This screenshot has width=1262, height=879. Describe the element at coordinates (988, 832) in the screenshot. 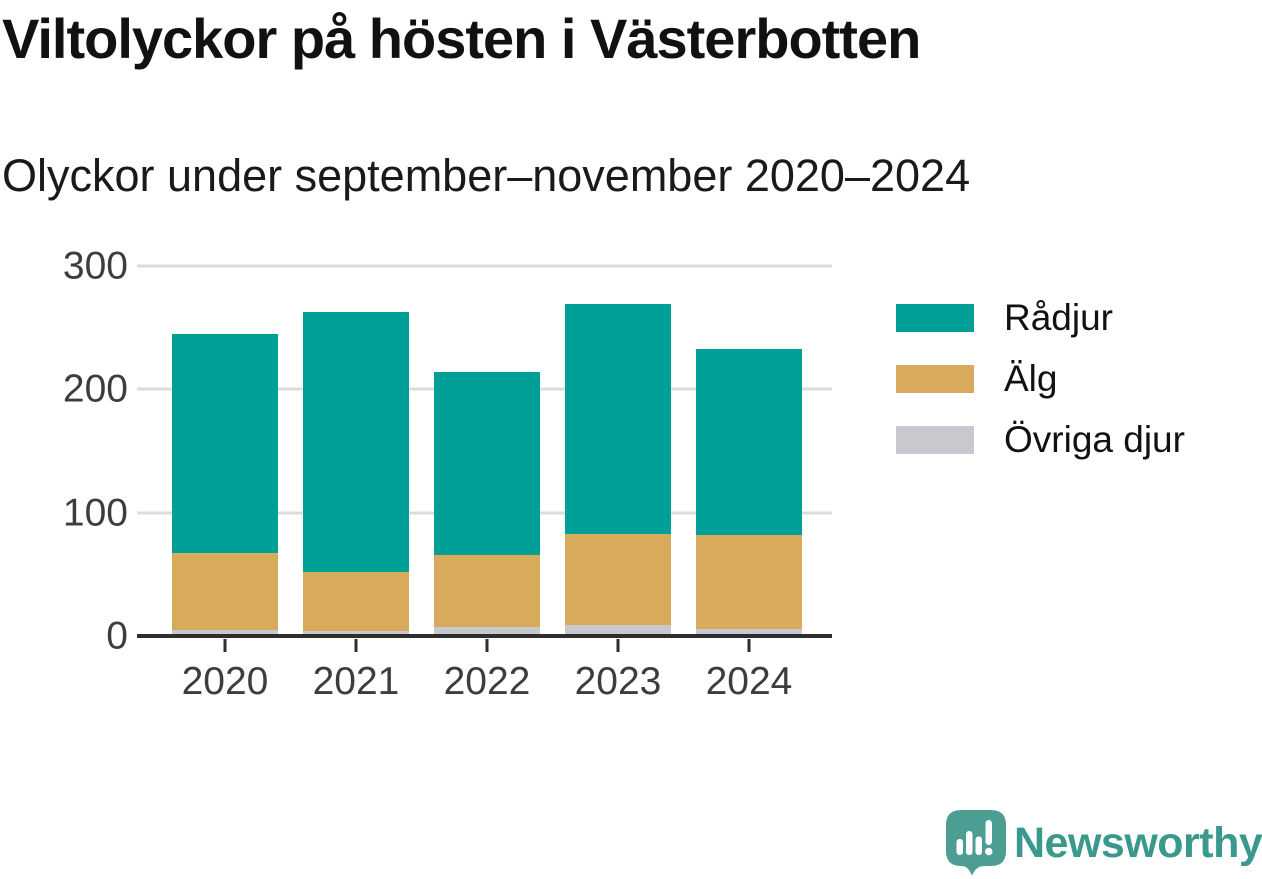

I see `exclamation-stem` at that location.